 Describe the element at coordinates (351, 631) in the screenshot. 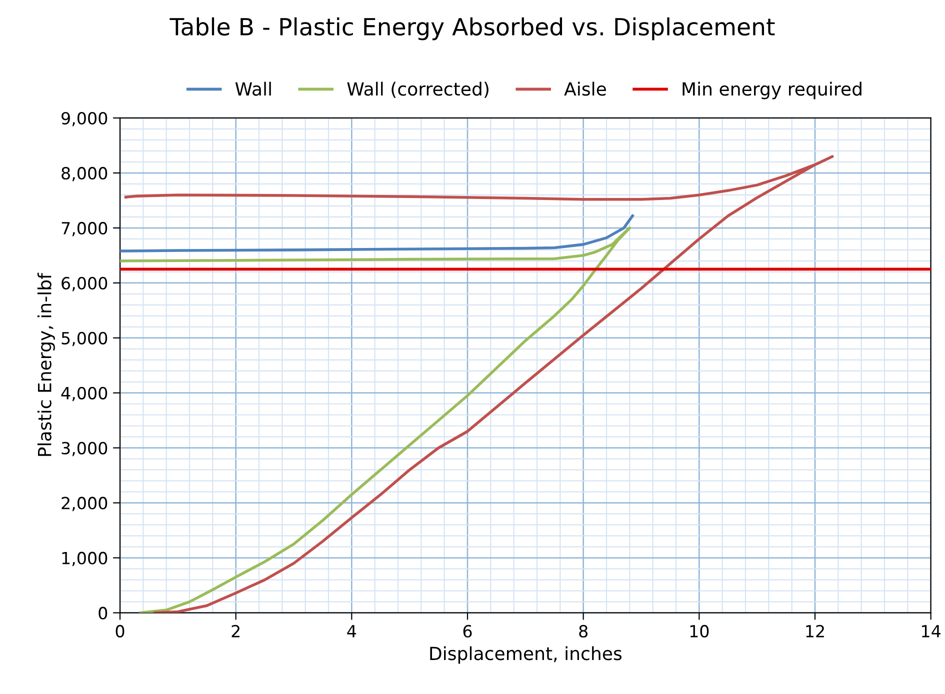

I see `x-tick-label: 4` at that location.